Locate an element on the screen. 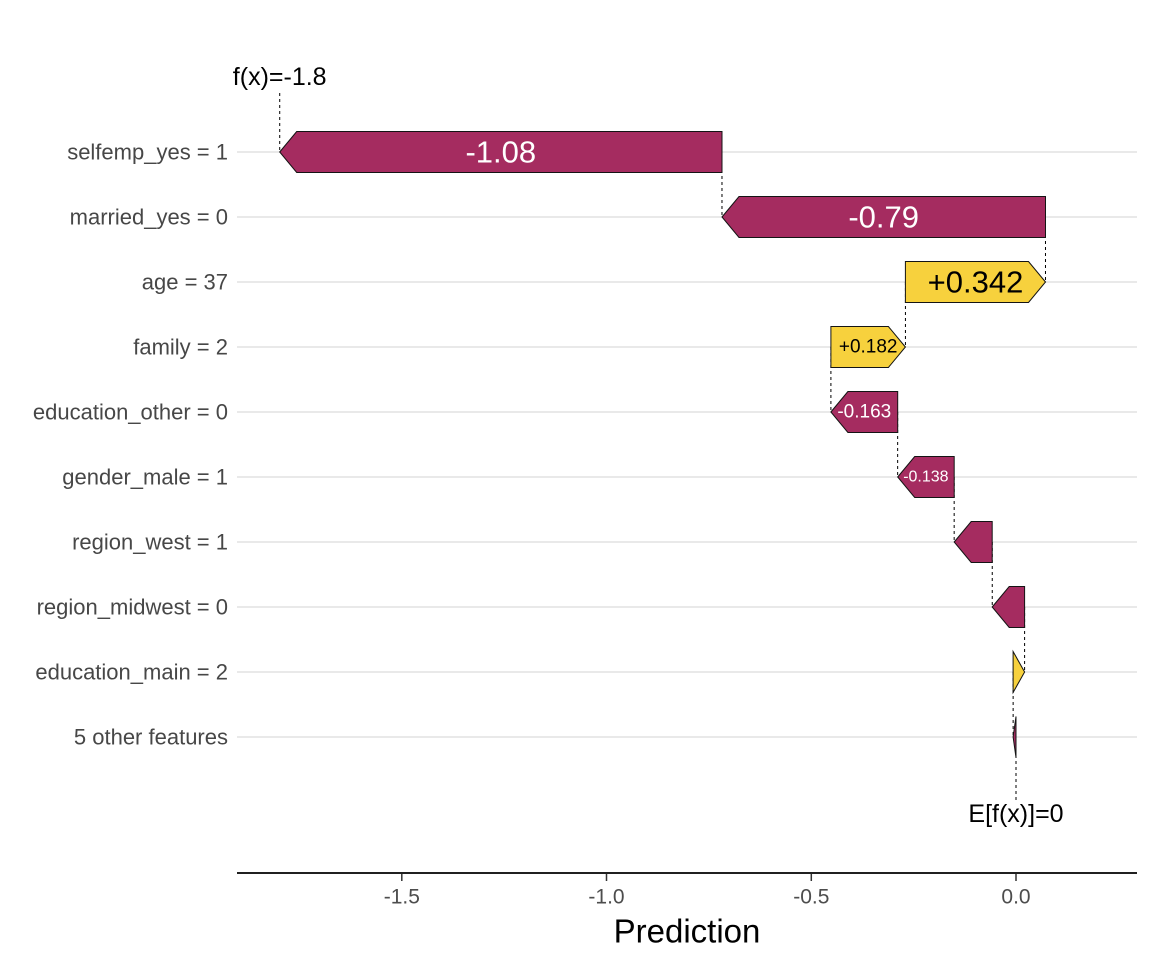  feature-label: 5 other features is located at coordinates (151, 737).